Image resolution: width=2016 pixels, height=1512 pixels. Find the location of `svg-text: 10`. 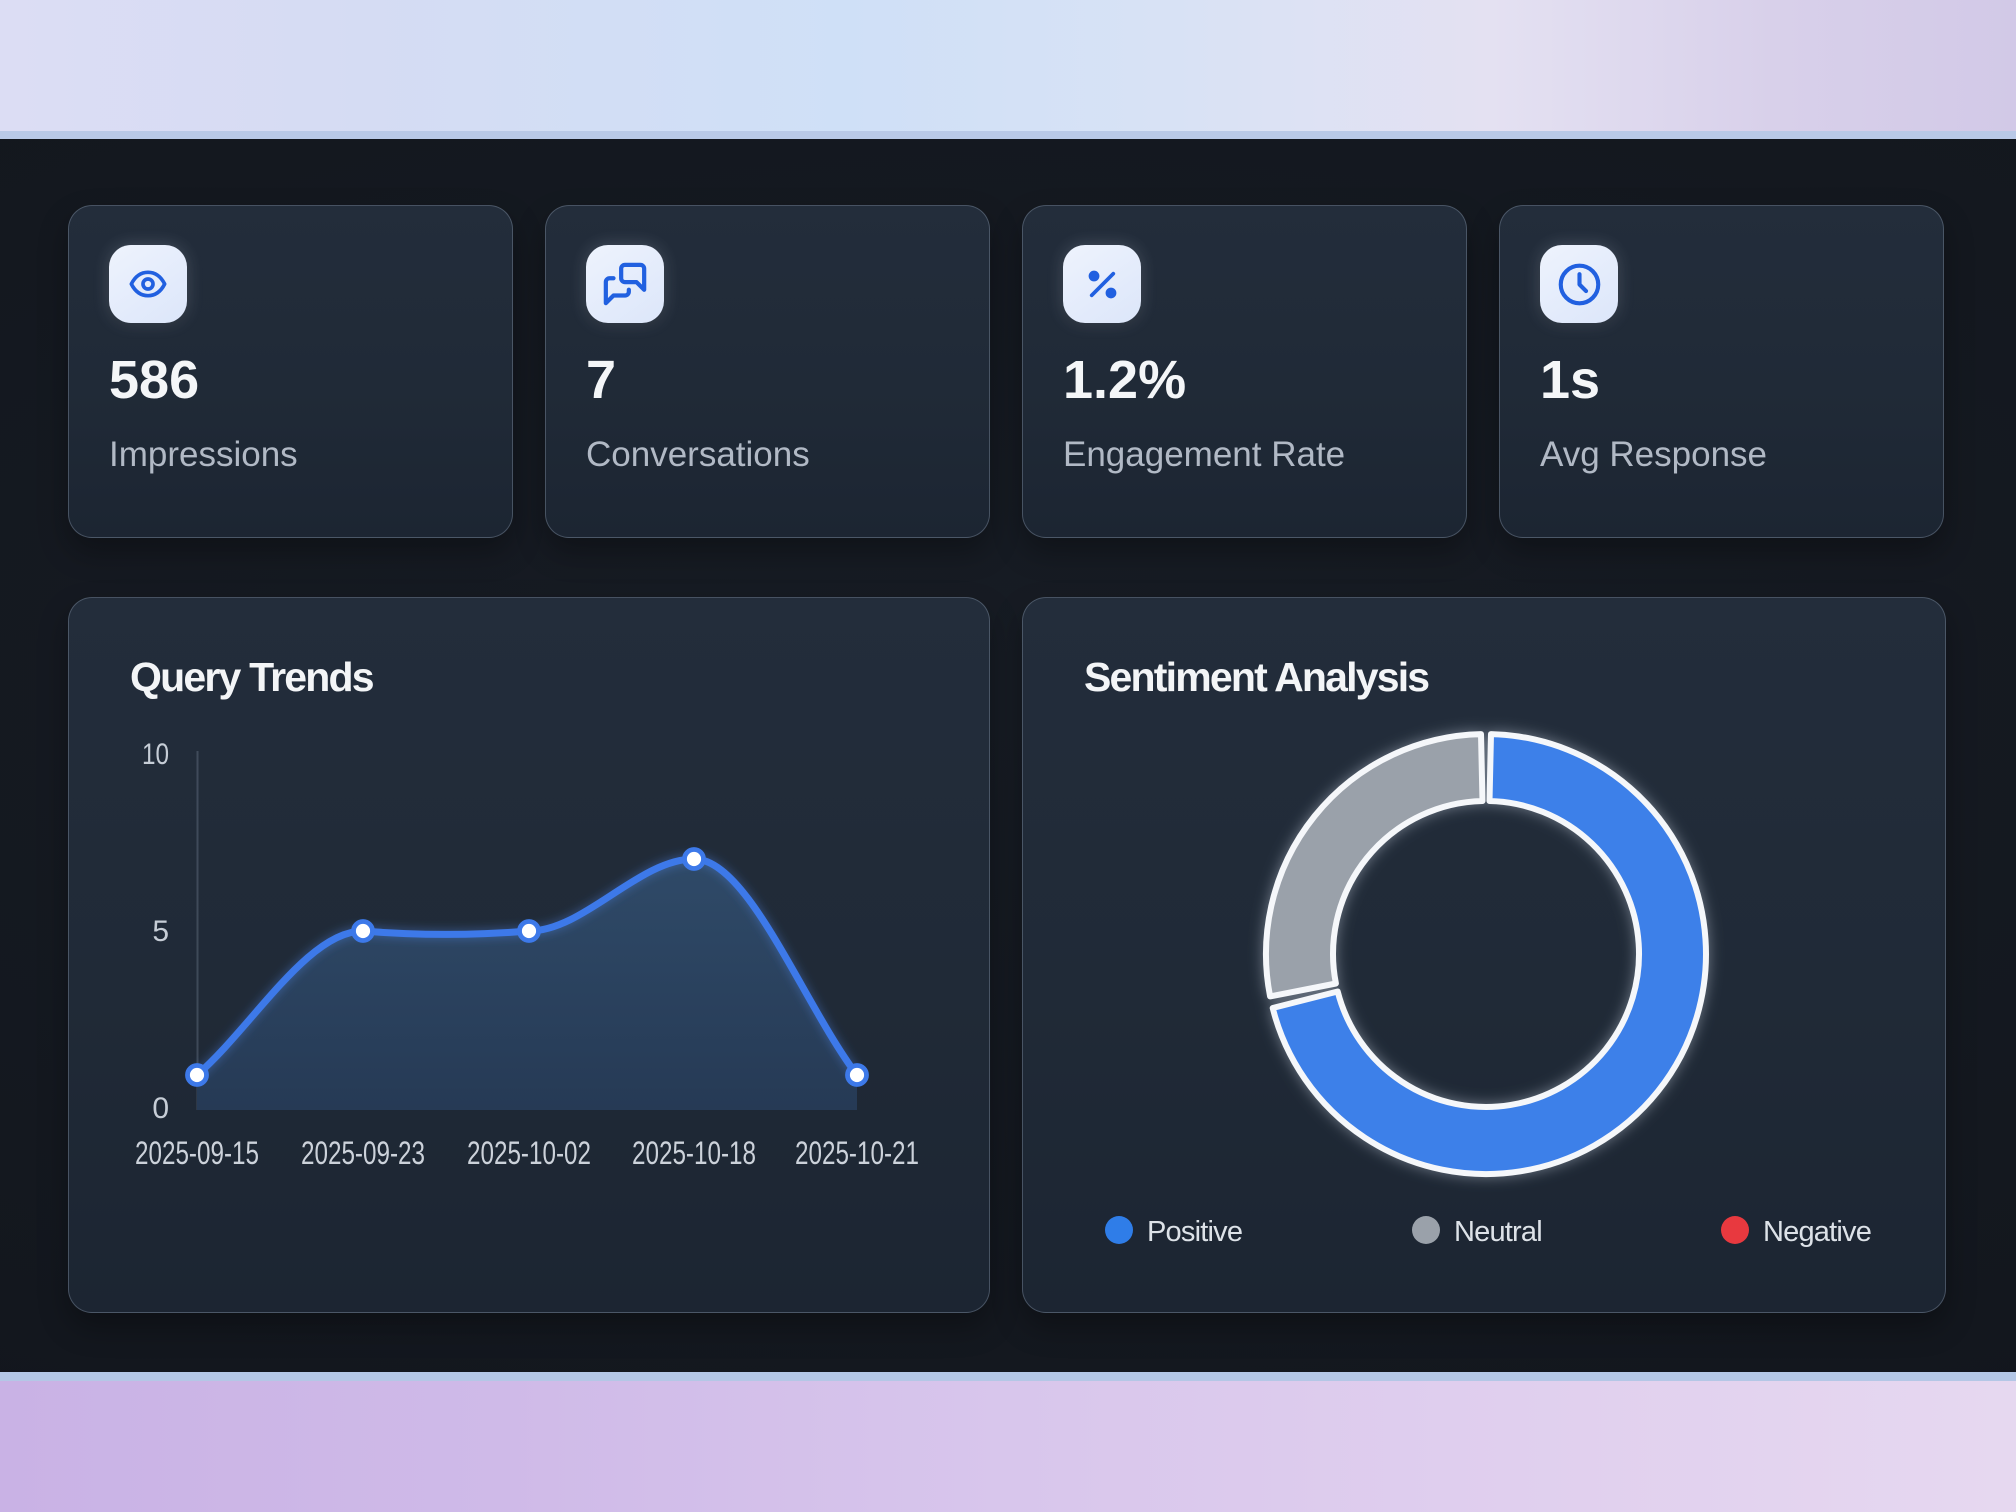

svg-text: 10 is located at coordinates (155, 754).